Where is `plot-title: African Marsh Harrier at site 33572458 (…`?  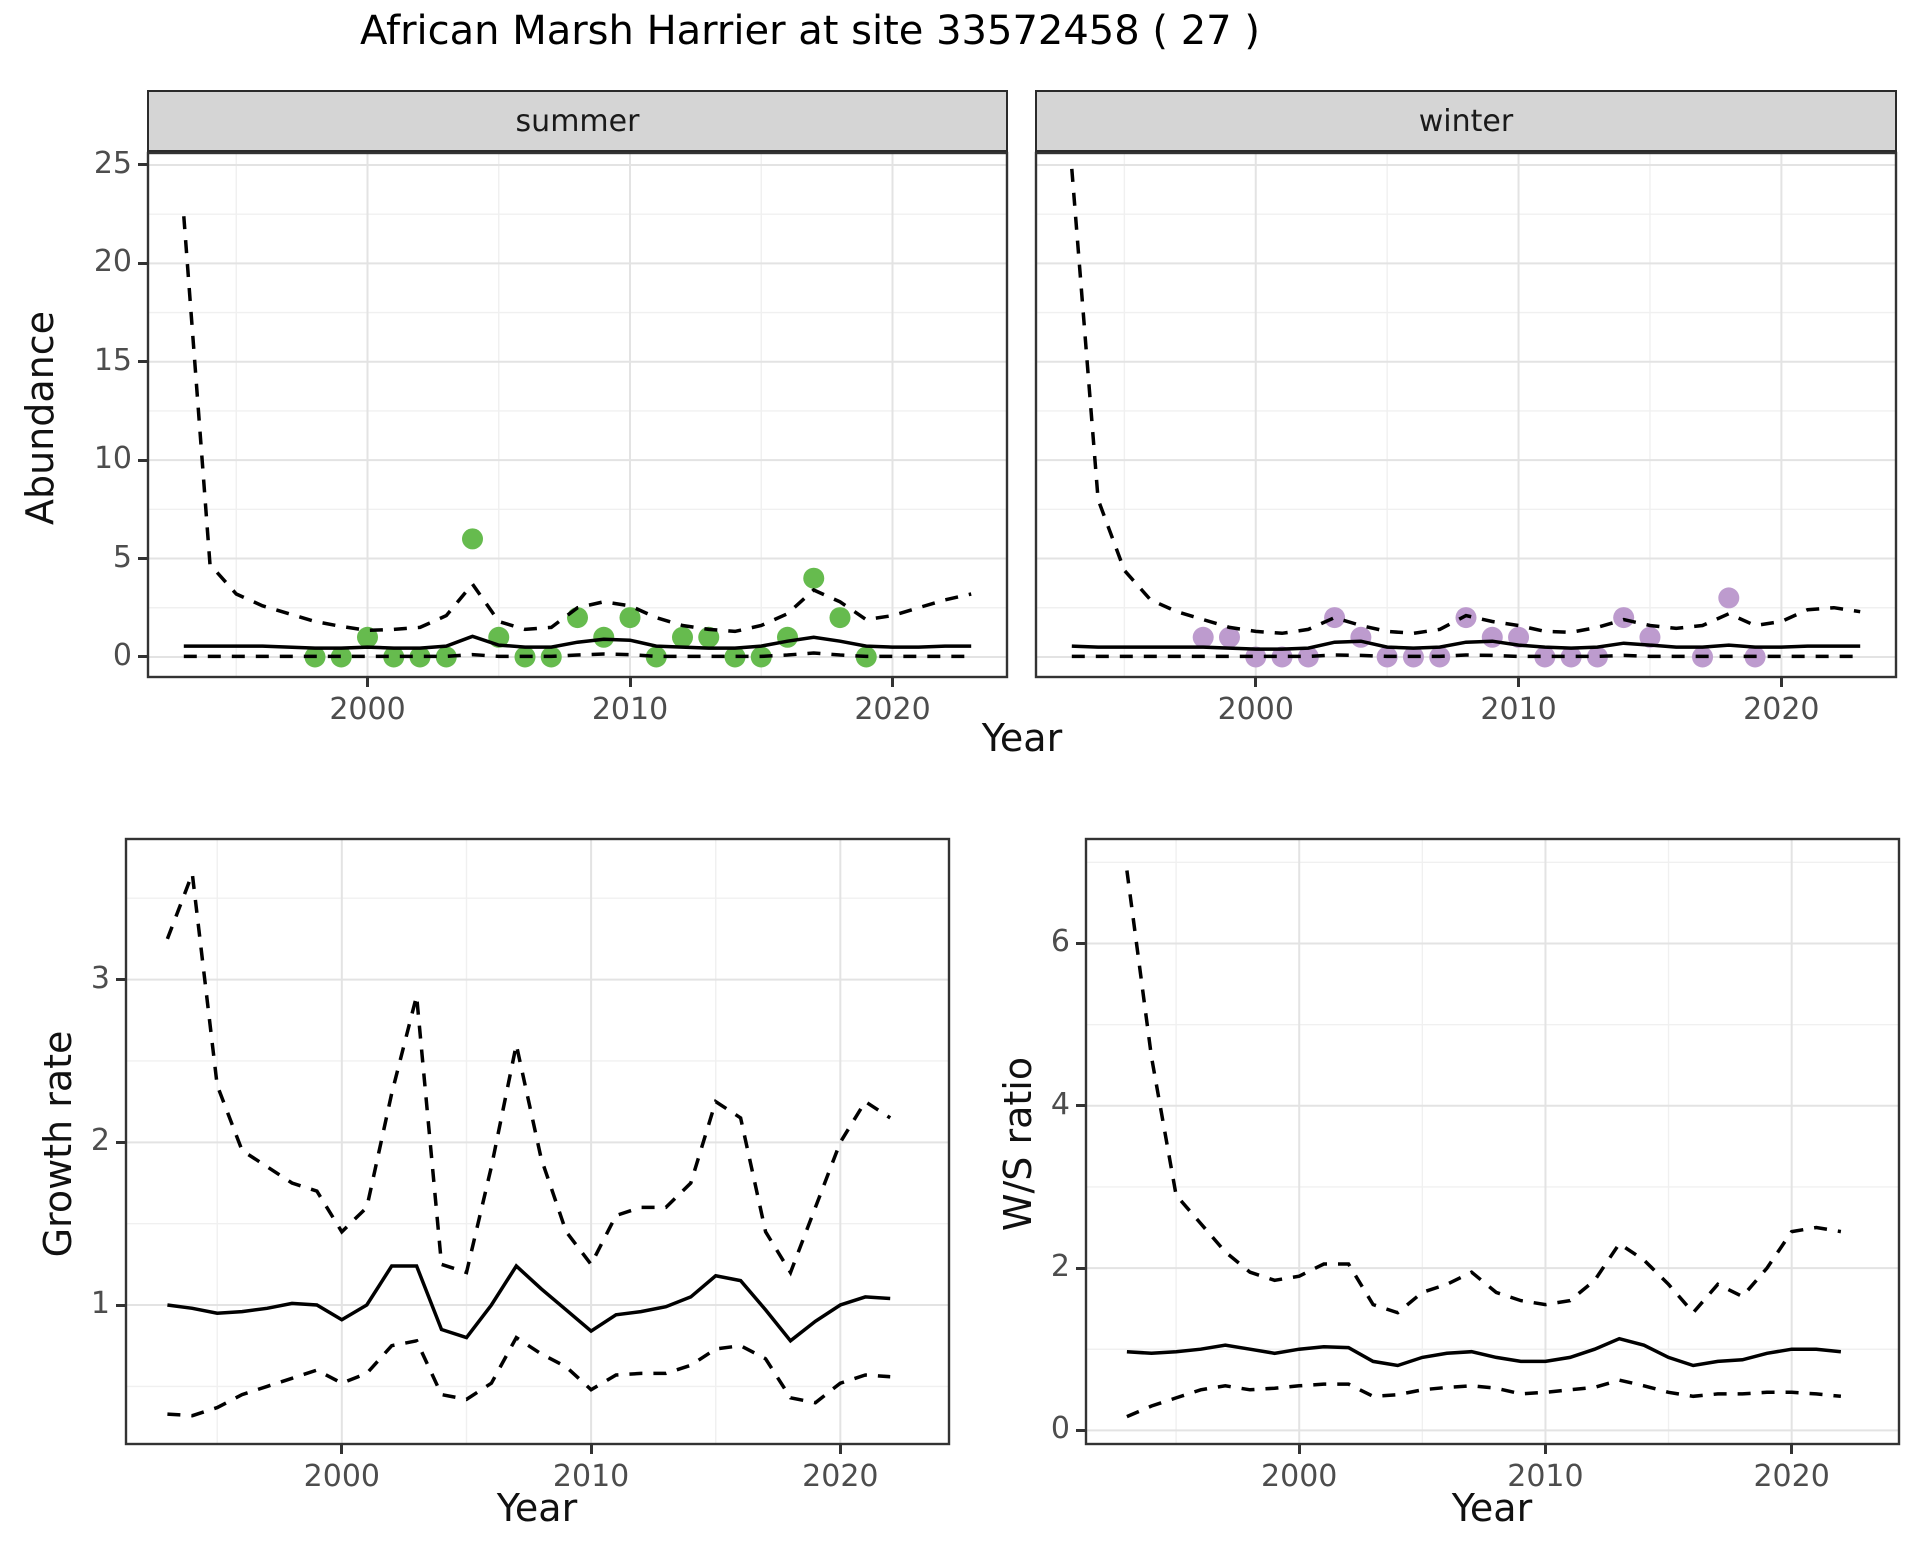 plot-title: African Marsh Harrier at site 33572458 (… is located at coordinates (810, 31).